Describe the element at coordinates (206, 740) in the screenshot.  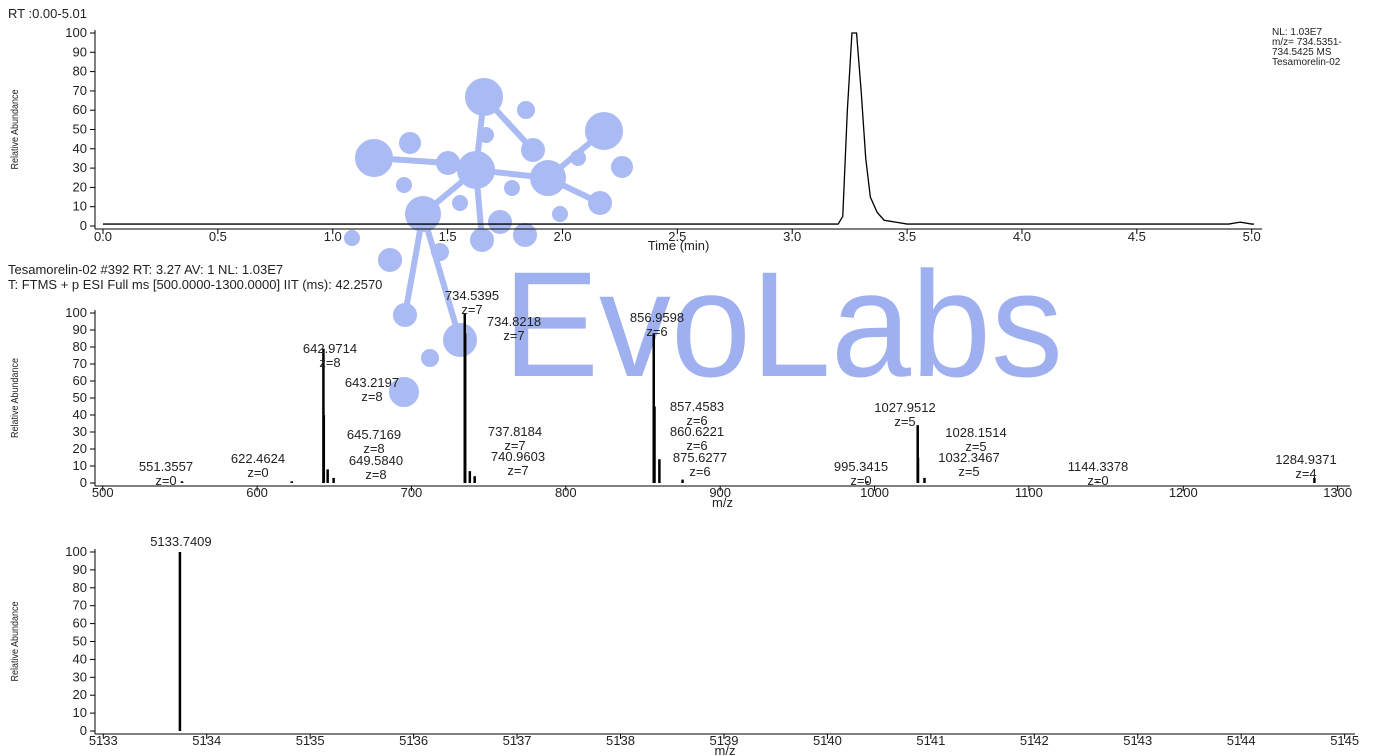
I see `x-tick-label: 5134` at that location.